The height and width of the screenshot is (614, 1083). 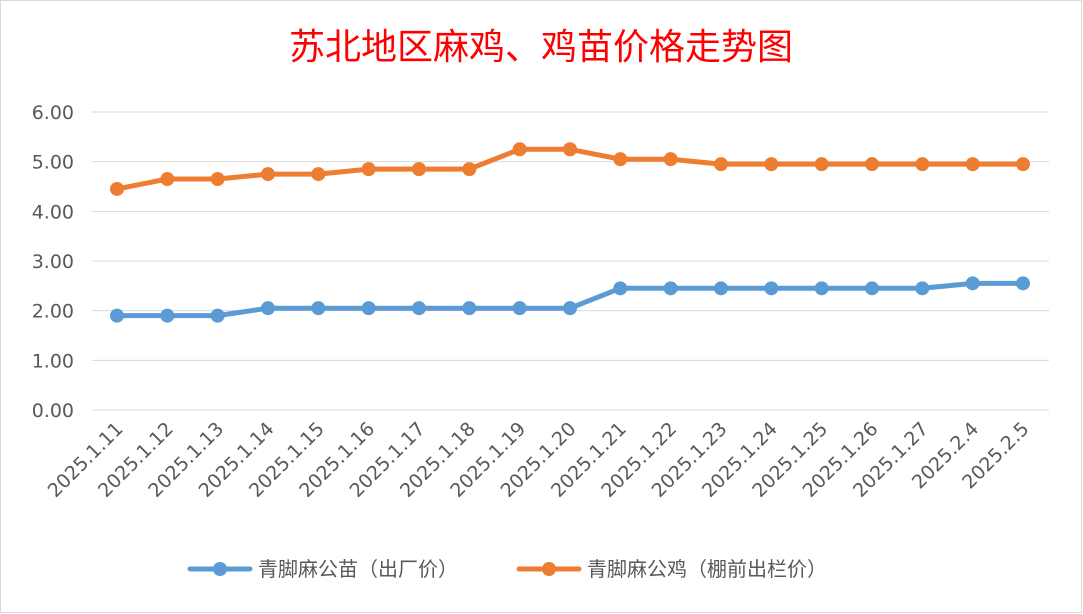 What do you see at coordinates (53, 312) in the screenshot?
I see `y-tick-label: 2.00` at bounding box center [53, 312].